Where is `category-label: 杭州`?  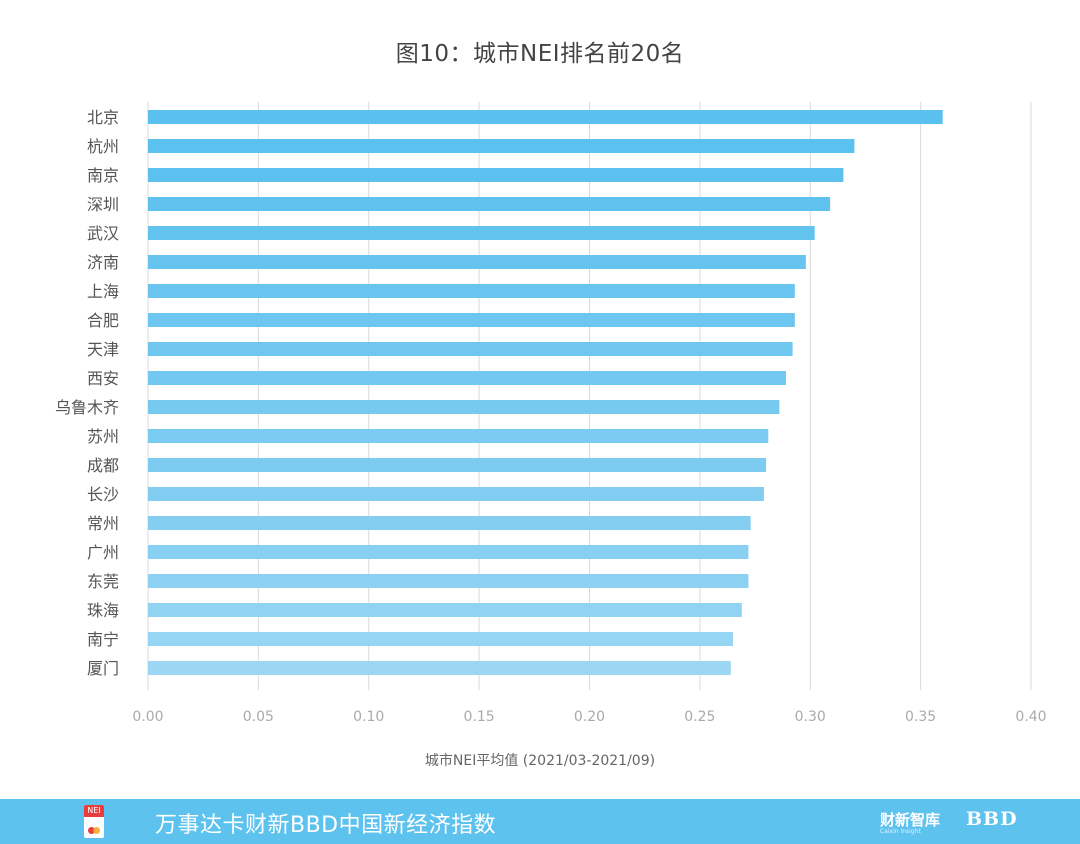
category-label: 杭州 is located at coordinates (103, 146).